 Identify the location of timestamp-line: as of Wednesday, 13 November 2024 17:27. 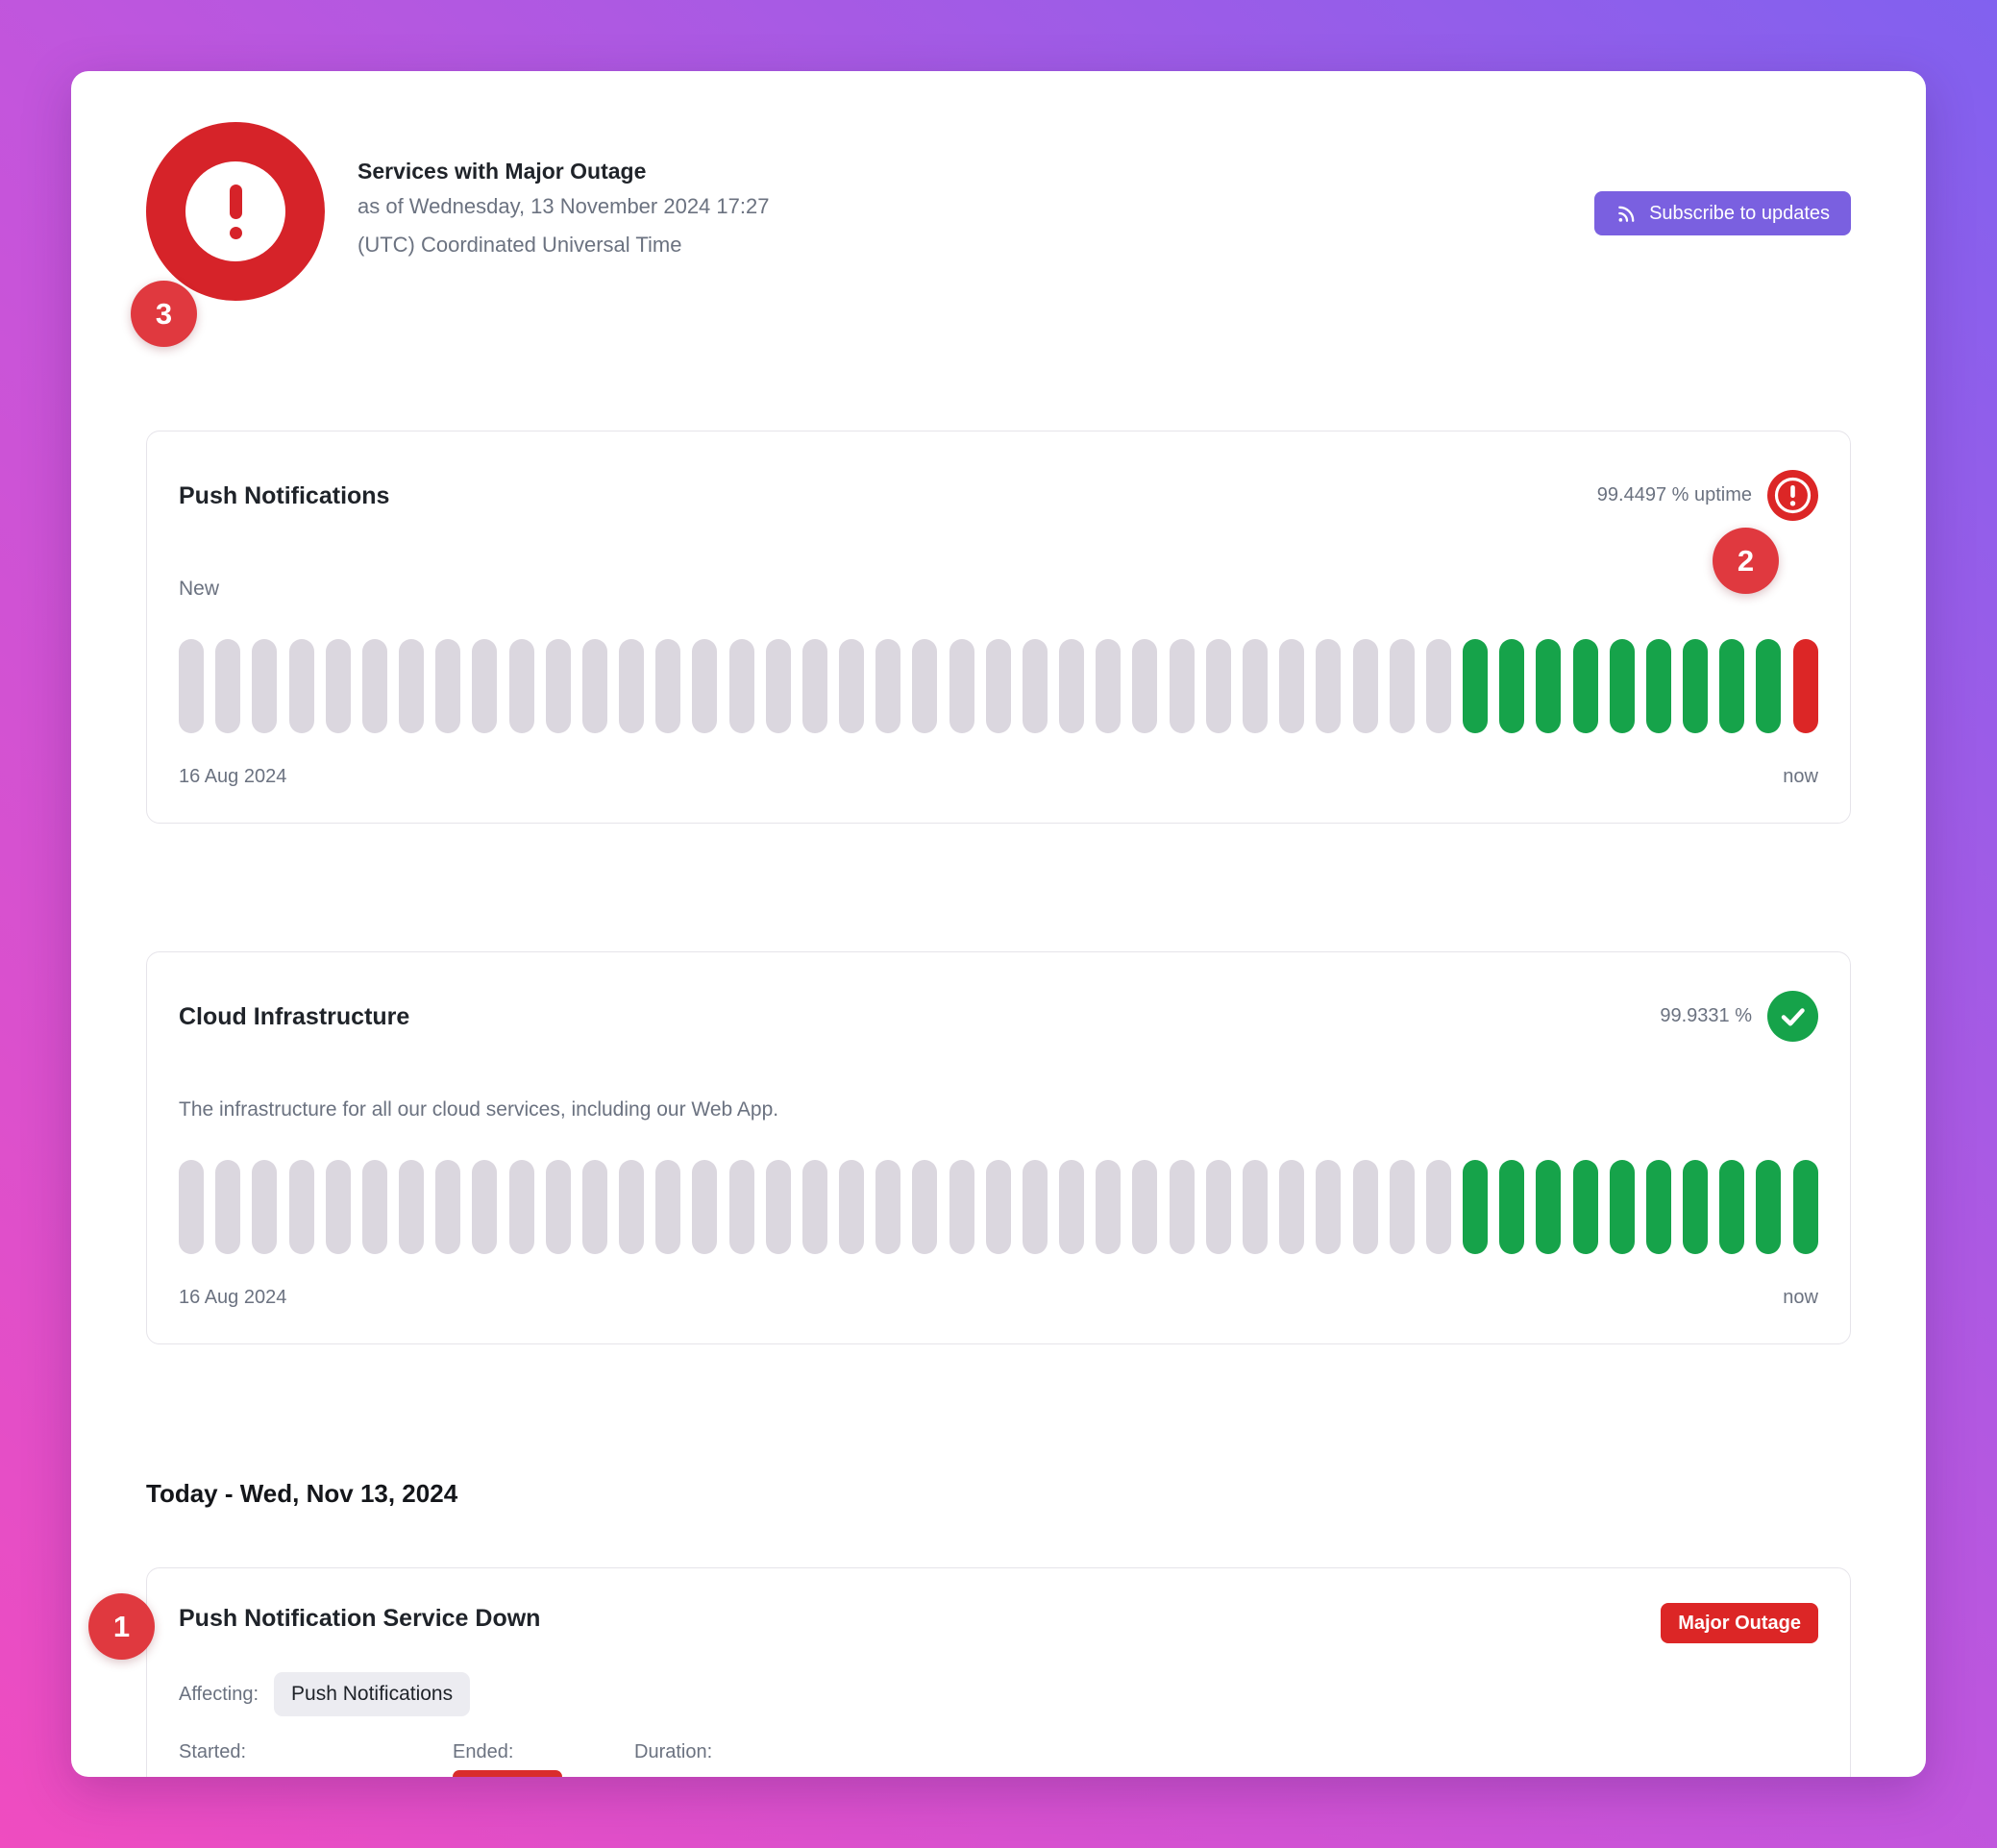
(563, 206).